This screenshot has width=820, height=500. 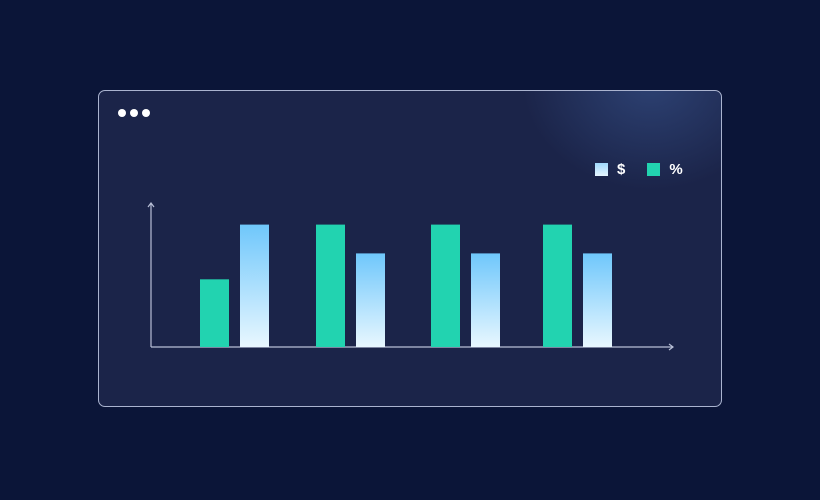 I want to click on chart-legend: $ %, so click(x=650, y=169).